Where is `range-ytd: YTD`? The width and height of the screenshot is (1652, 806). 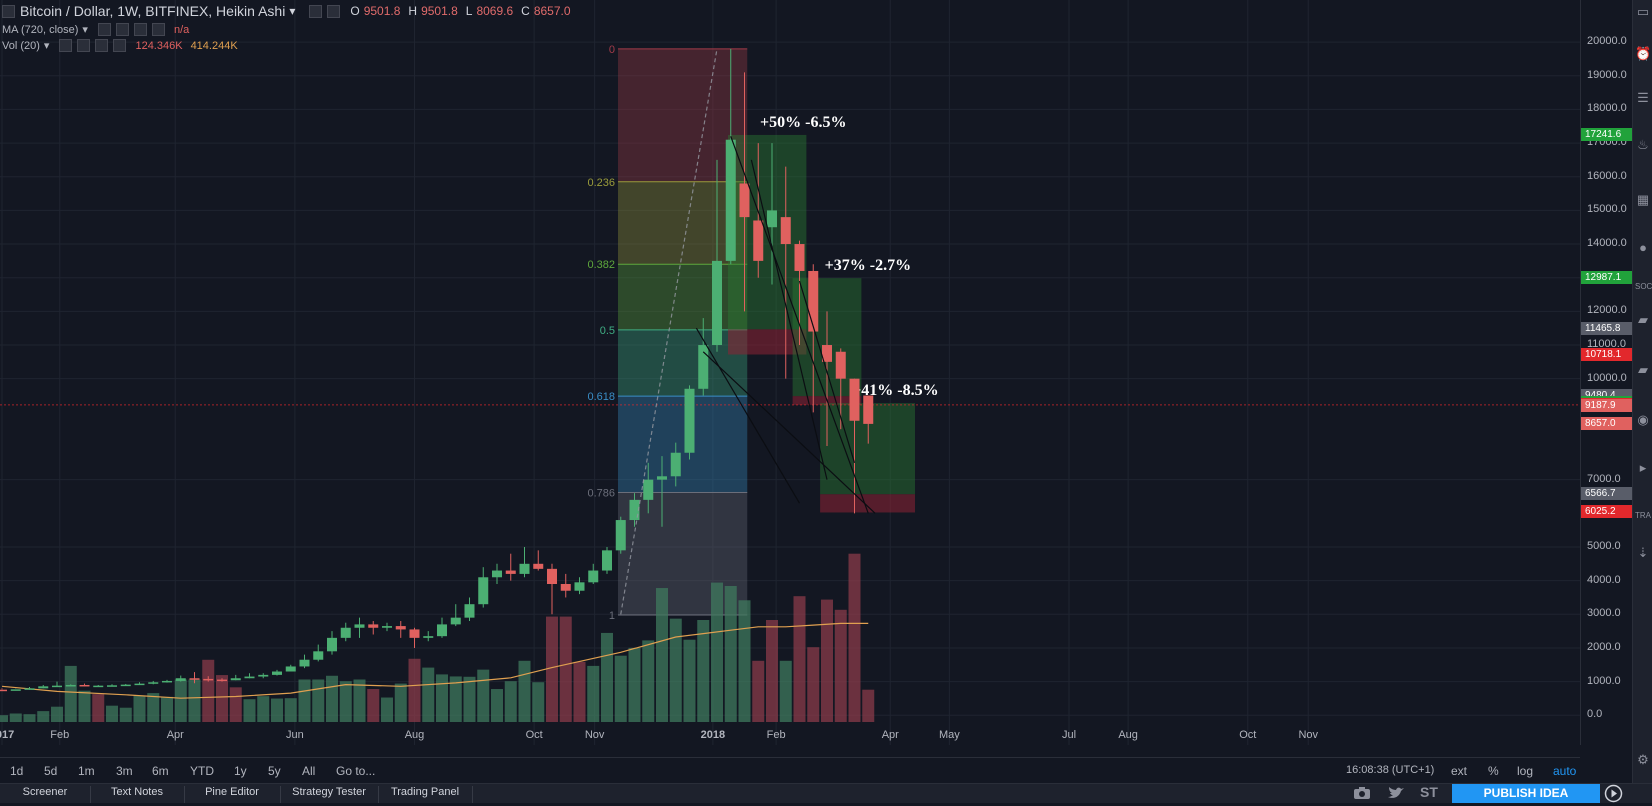 range-ytd: YTD is located at coordinates (202, 771).